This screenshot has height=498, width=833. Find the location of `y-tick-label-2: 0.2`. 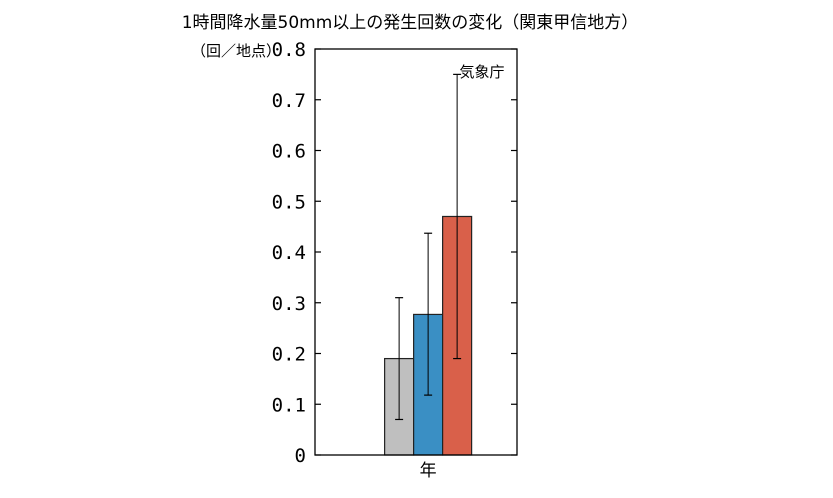

y-tick-label-2: 0.2 is located at coordinates (289, 355).